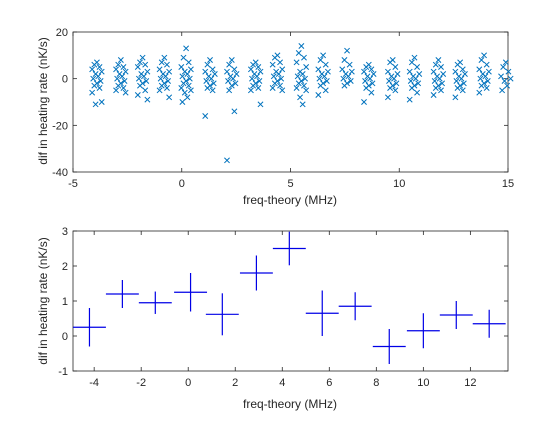 Image resolution: width=560 pixels, height=425 pixels. What do you see at coordinates (508, 184) in the screenshot?
I see `scatter-xtick-label: 15` at bounding box center [508, 184].